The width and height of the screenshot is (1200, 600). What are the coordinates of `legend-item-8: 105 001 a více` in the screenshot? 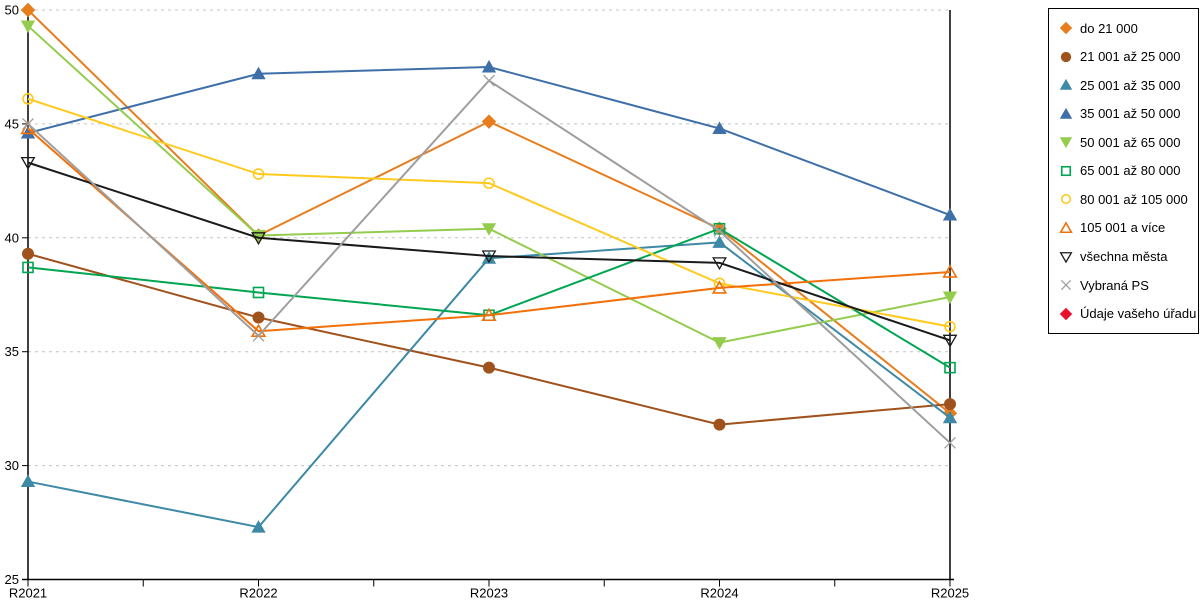 It's located at (1128, 228).